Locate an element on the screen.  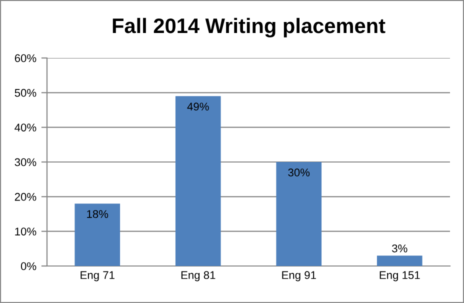
x-tick-label: Eng 81 is located at coordinates (198, 276).